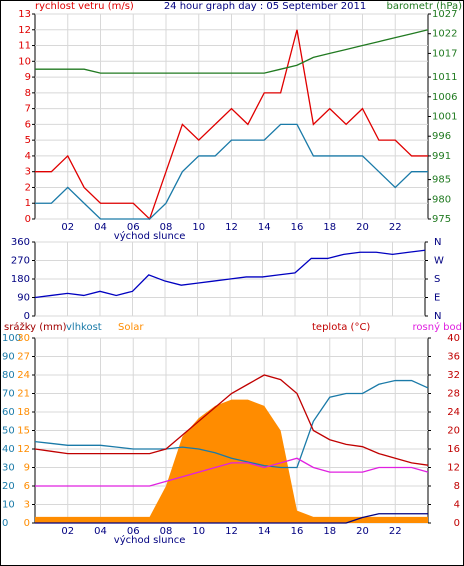  Describe the element at coordinates (441, 199) in the screenshot. I see `y-tick-label: 980` at that location.